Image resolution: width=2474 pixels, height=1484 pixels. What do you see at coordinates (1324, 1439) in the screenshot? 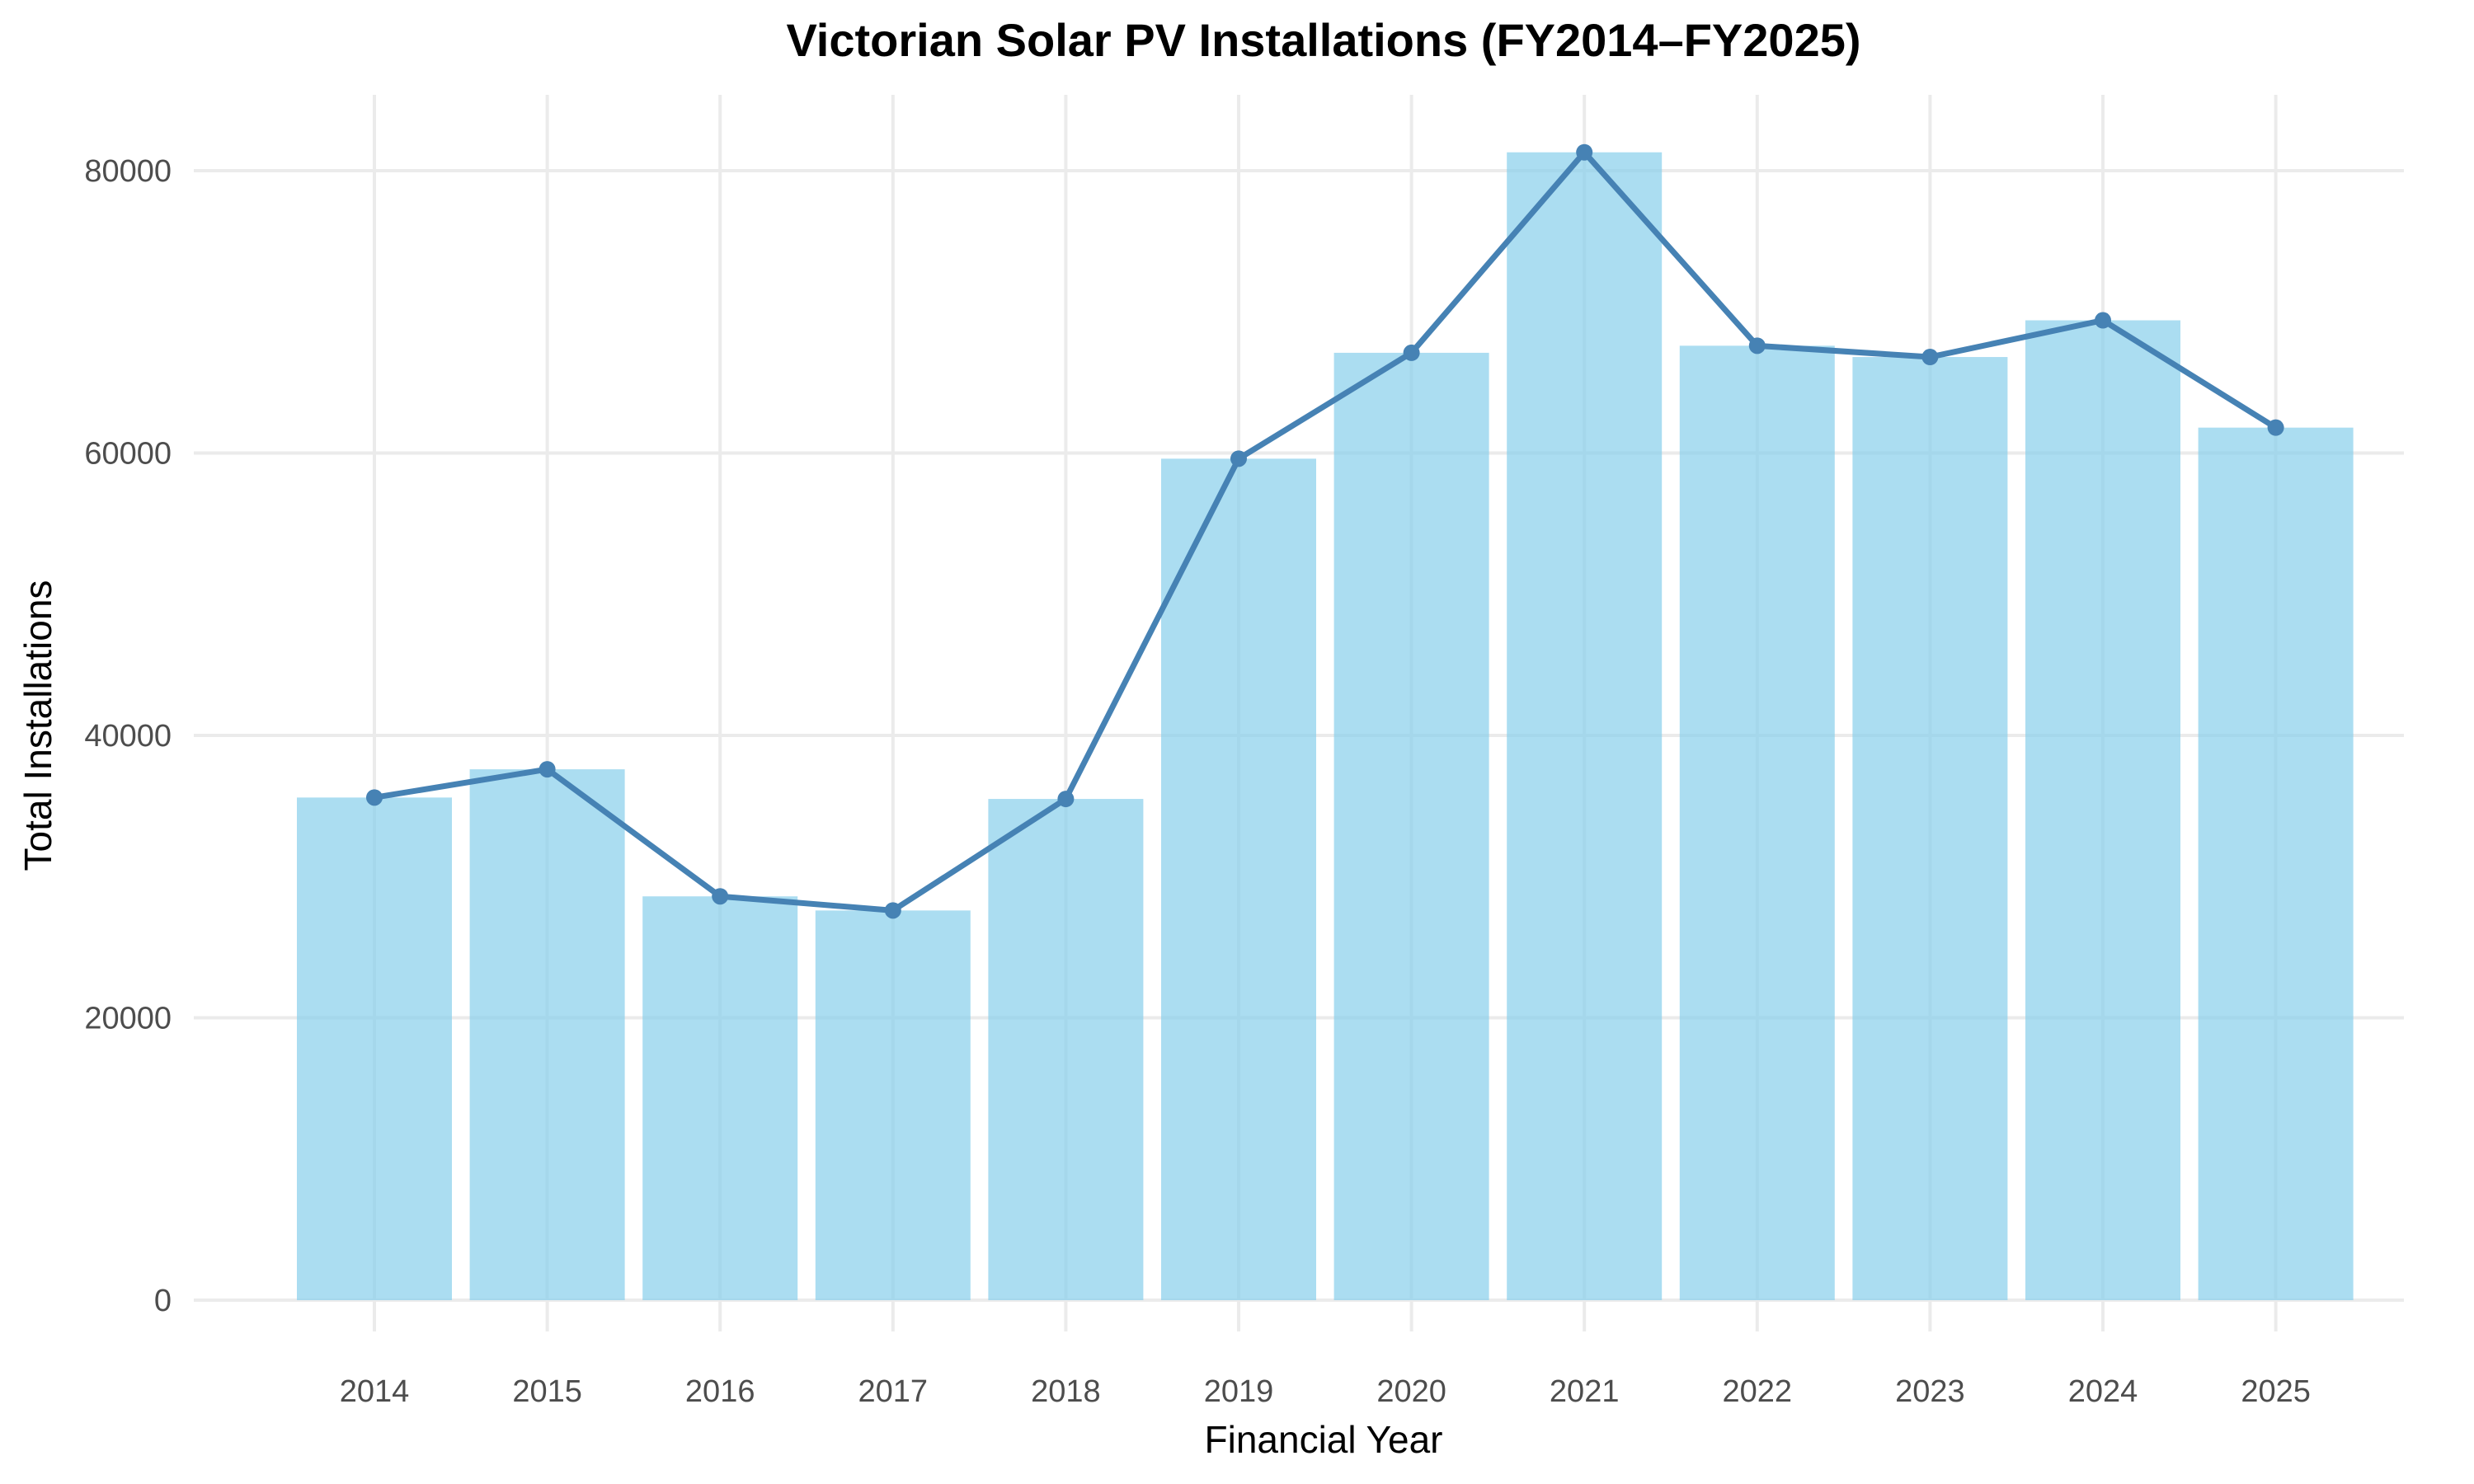
I see `x-axis-label: Financial Year` at bounding box center [1324, 1439].